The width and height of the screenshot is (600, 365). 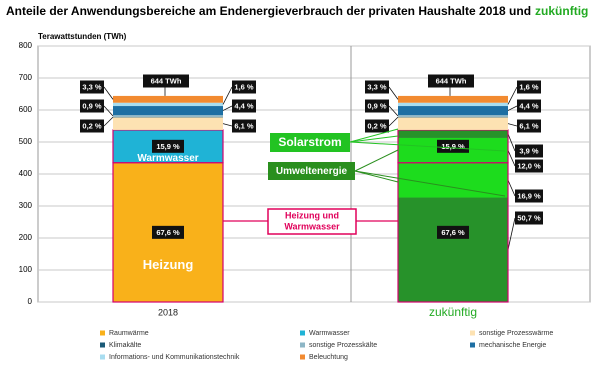 I want to click on annotation: Umweltenergie, so click(x=312, y=171).